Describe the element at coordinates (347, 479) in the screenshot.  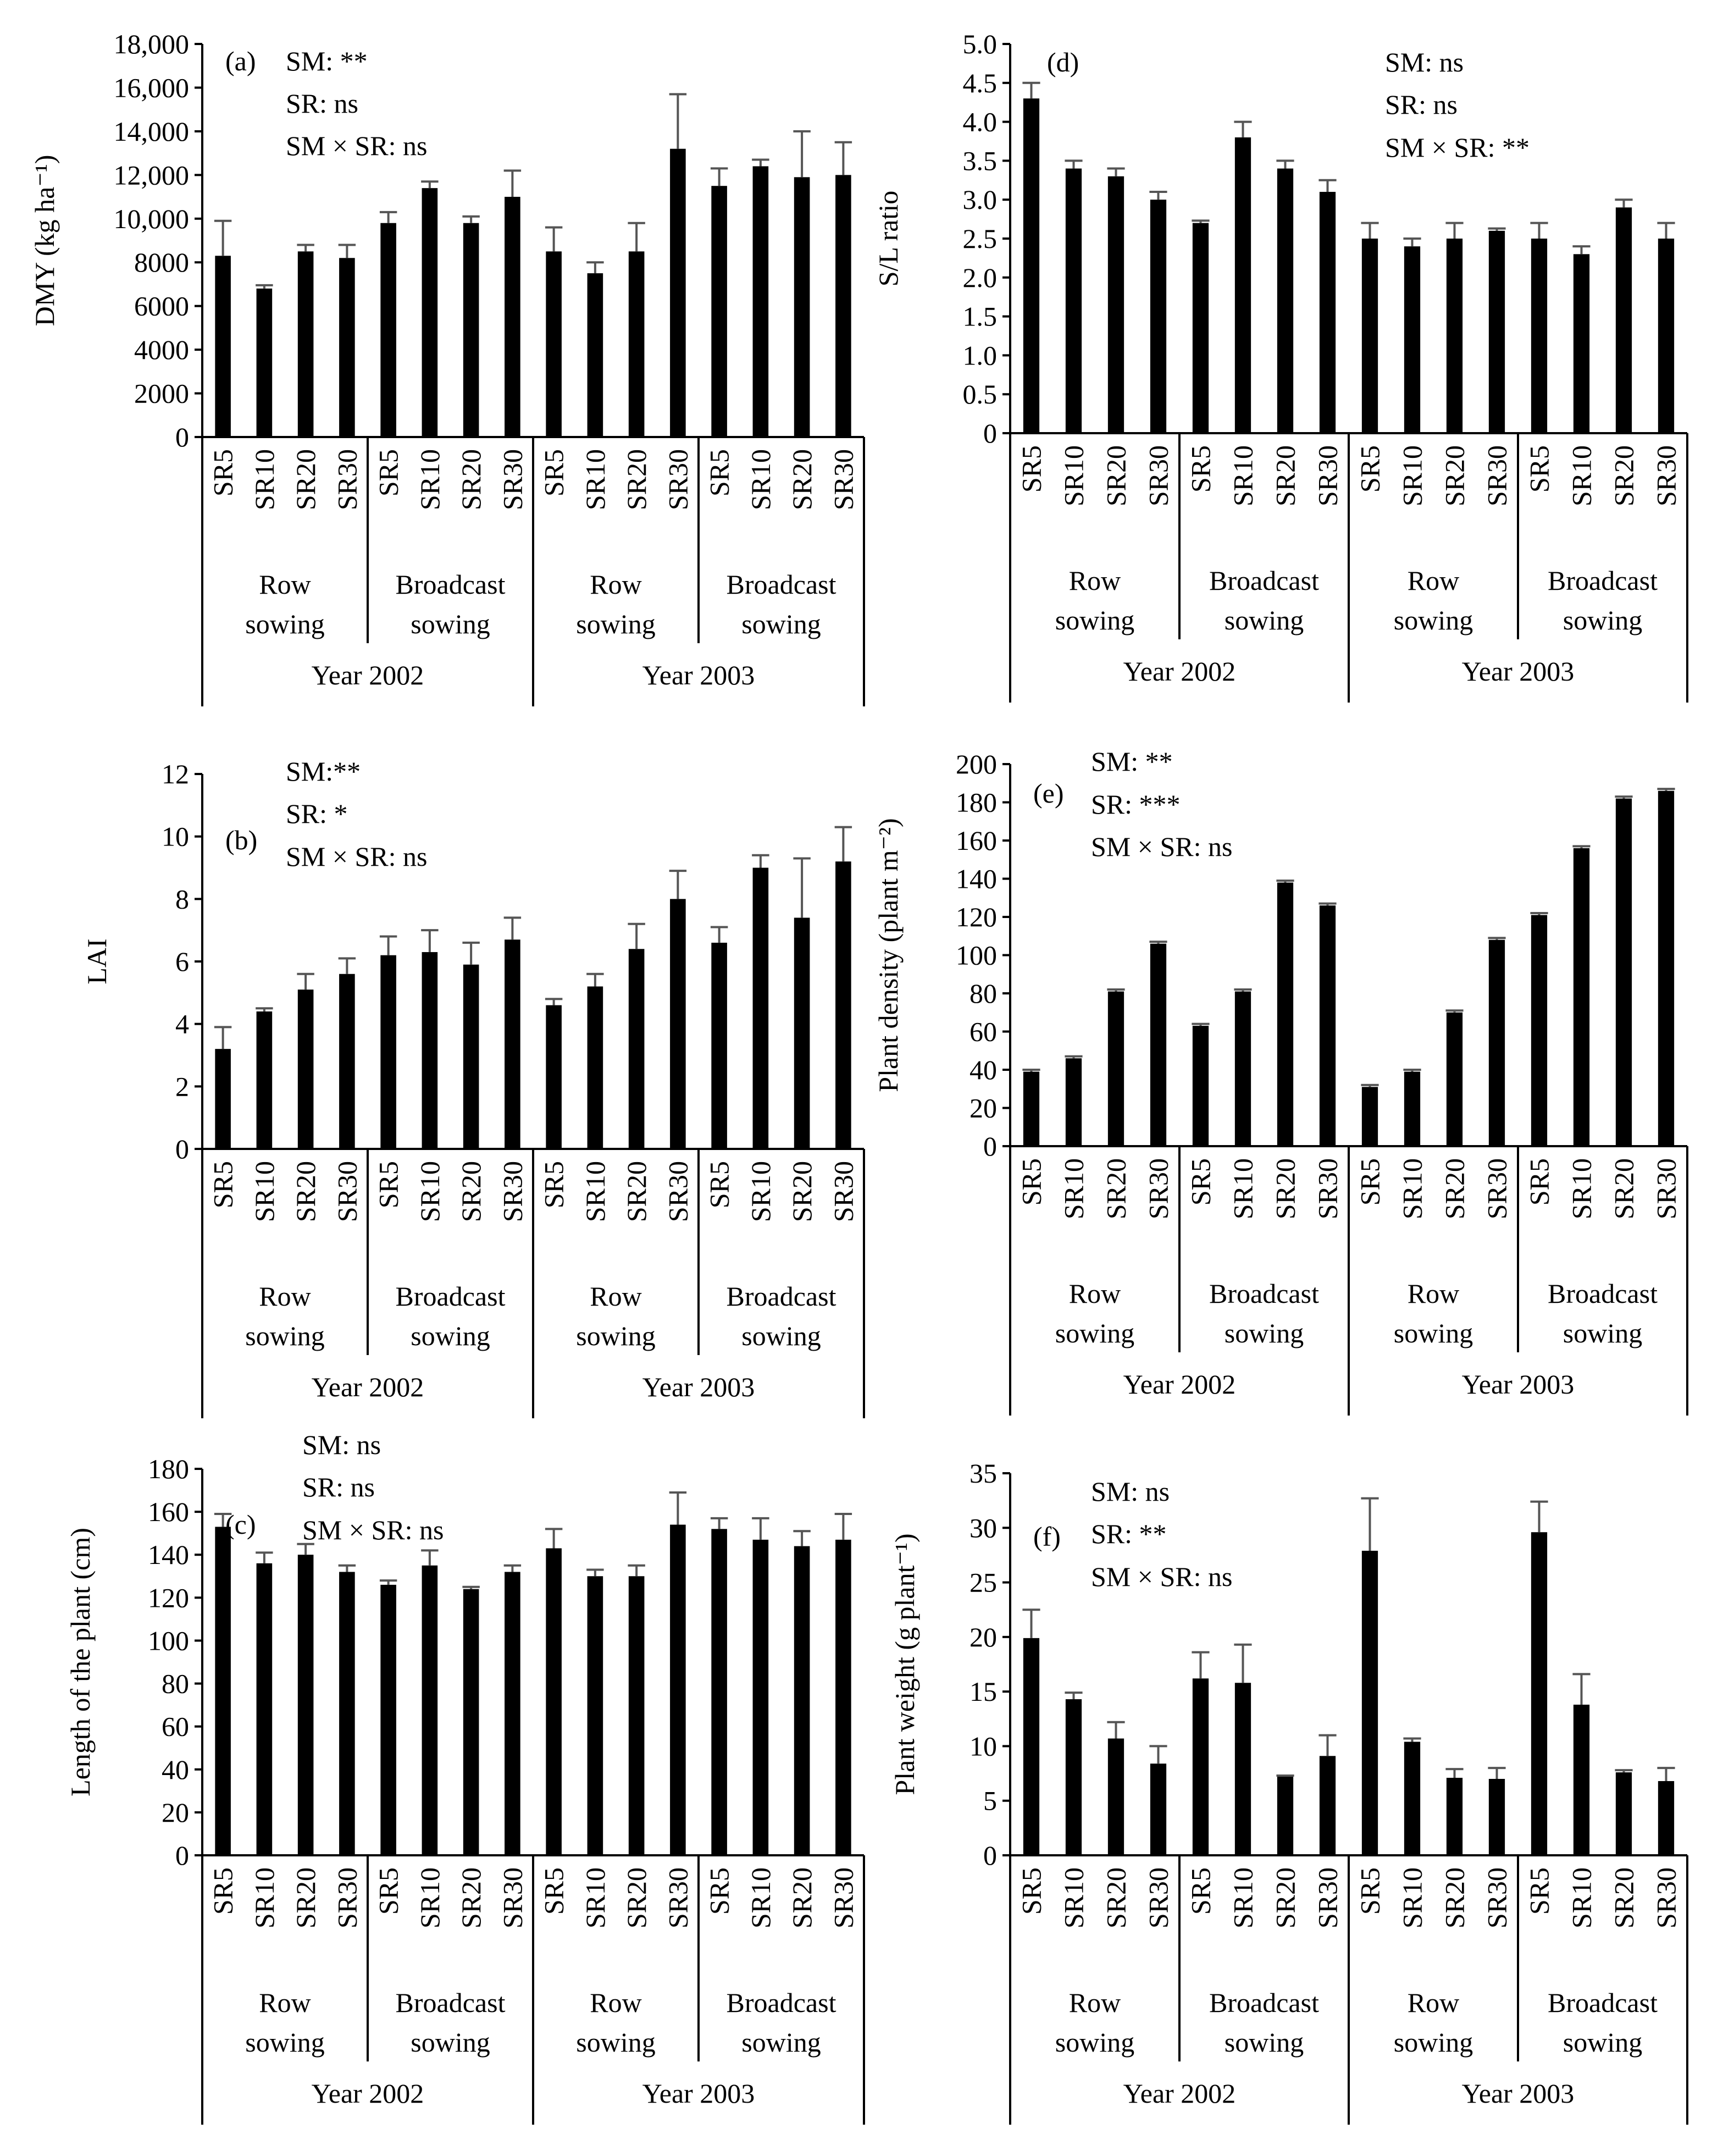
I see `category-label-a: SR30` at that location.